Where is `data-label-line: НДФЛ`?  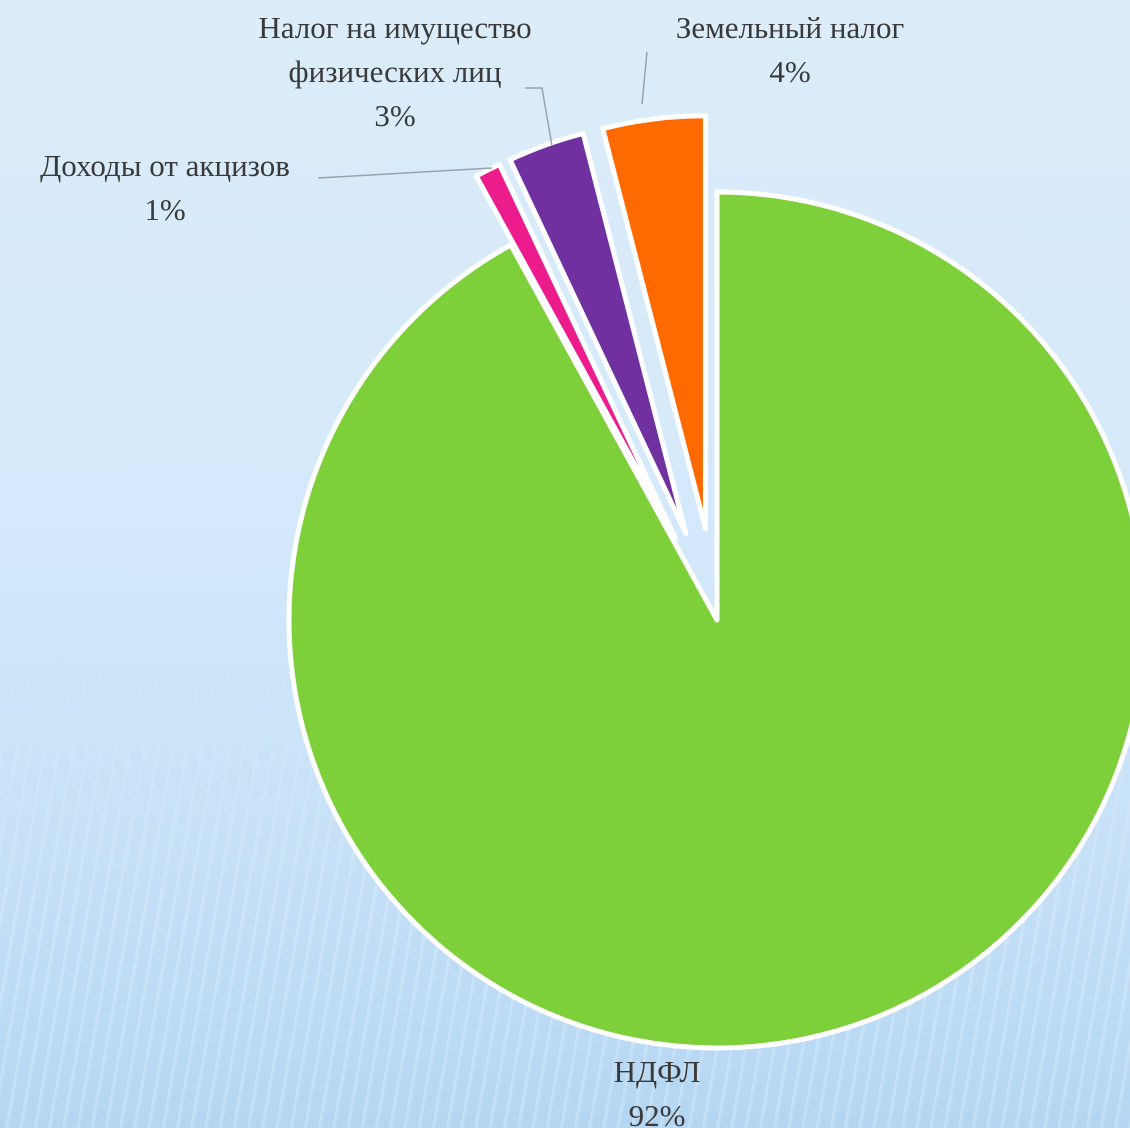
data-label-line: НДФЛ is located at coordinates (657, 1071).